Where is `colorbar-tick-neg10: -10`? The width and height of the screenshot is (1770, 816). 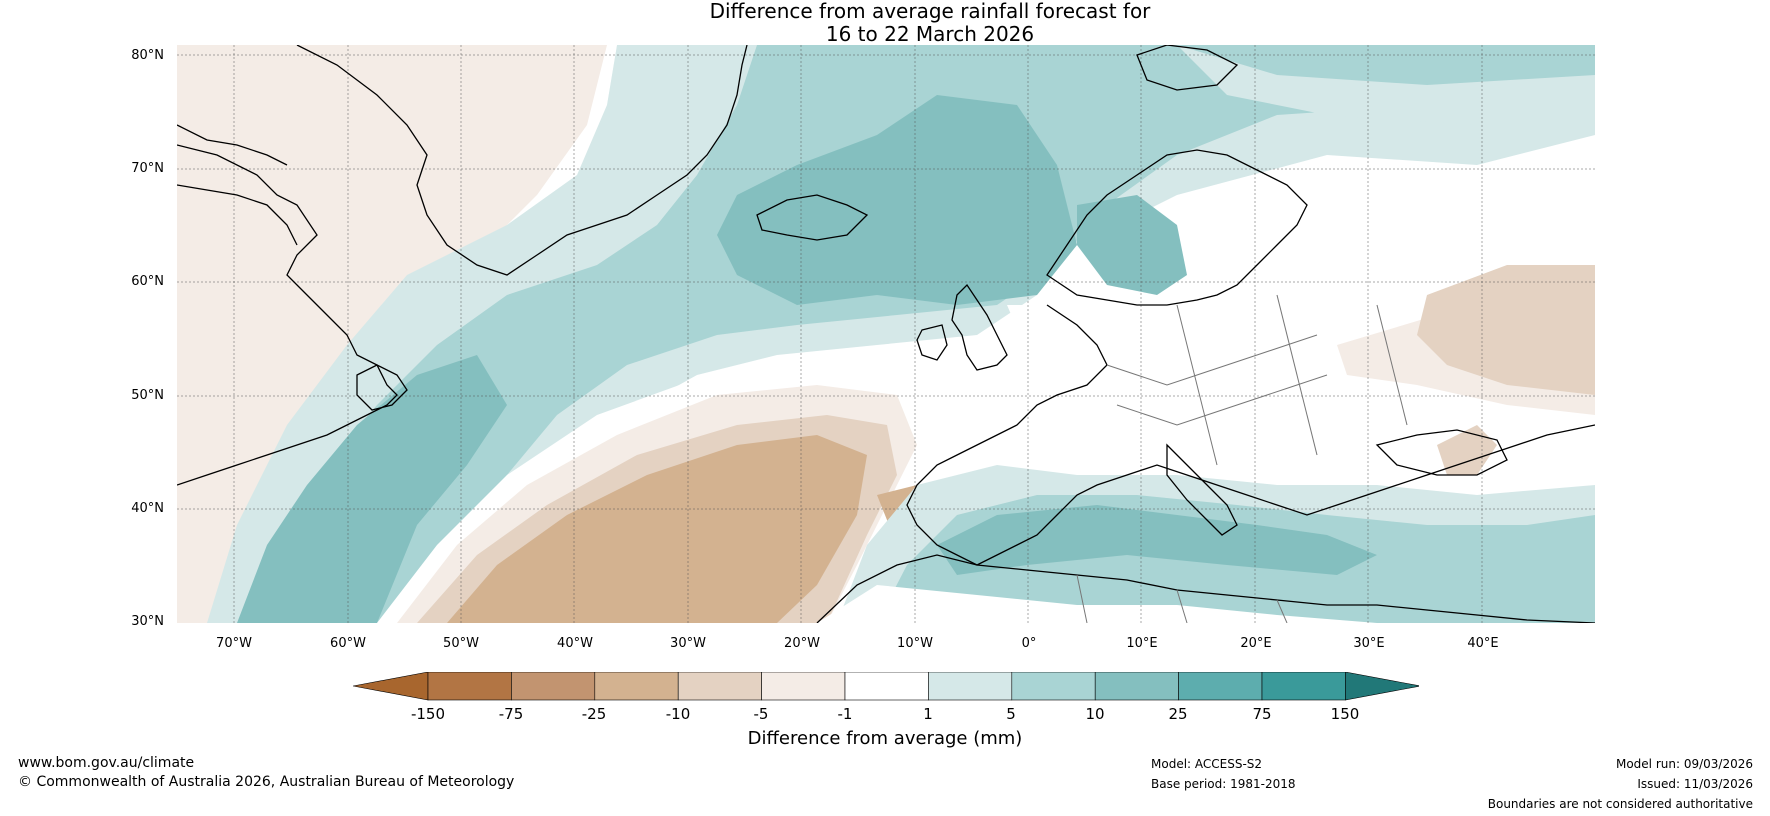
colorbar-tick-neg10: -10 is located at coordinates (678, 714).